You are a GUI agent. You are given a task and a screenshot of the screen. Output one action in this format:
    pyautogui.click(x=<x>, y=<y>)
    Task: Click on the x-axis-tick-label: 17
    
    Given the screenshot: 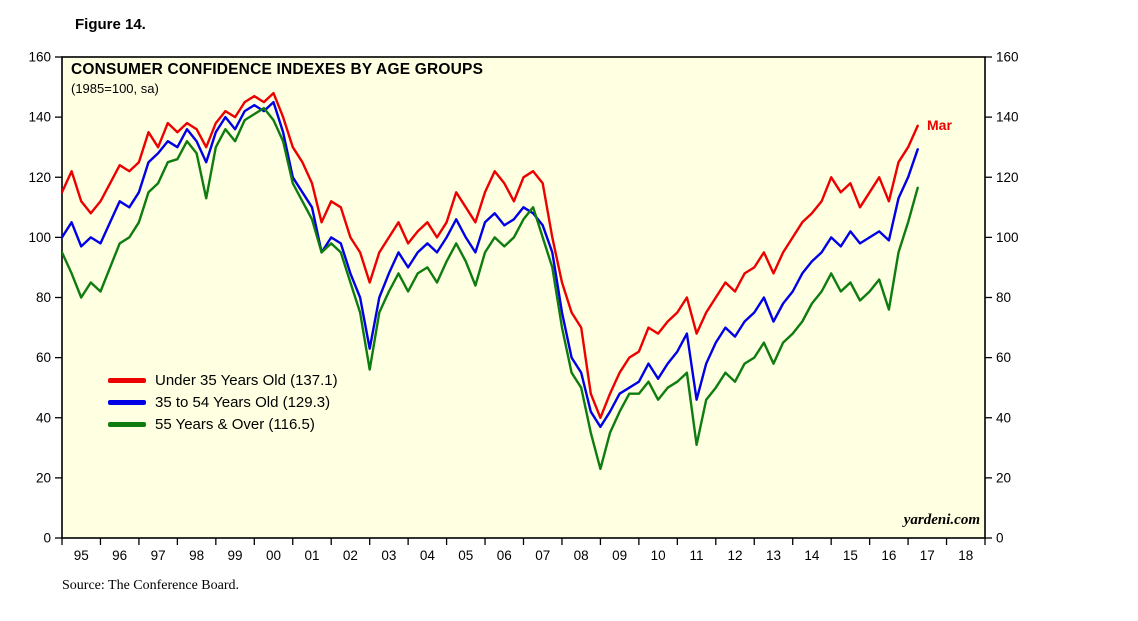 What is the action you would take?
    pyautogui.click(x=927, y=555)
    